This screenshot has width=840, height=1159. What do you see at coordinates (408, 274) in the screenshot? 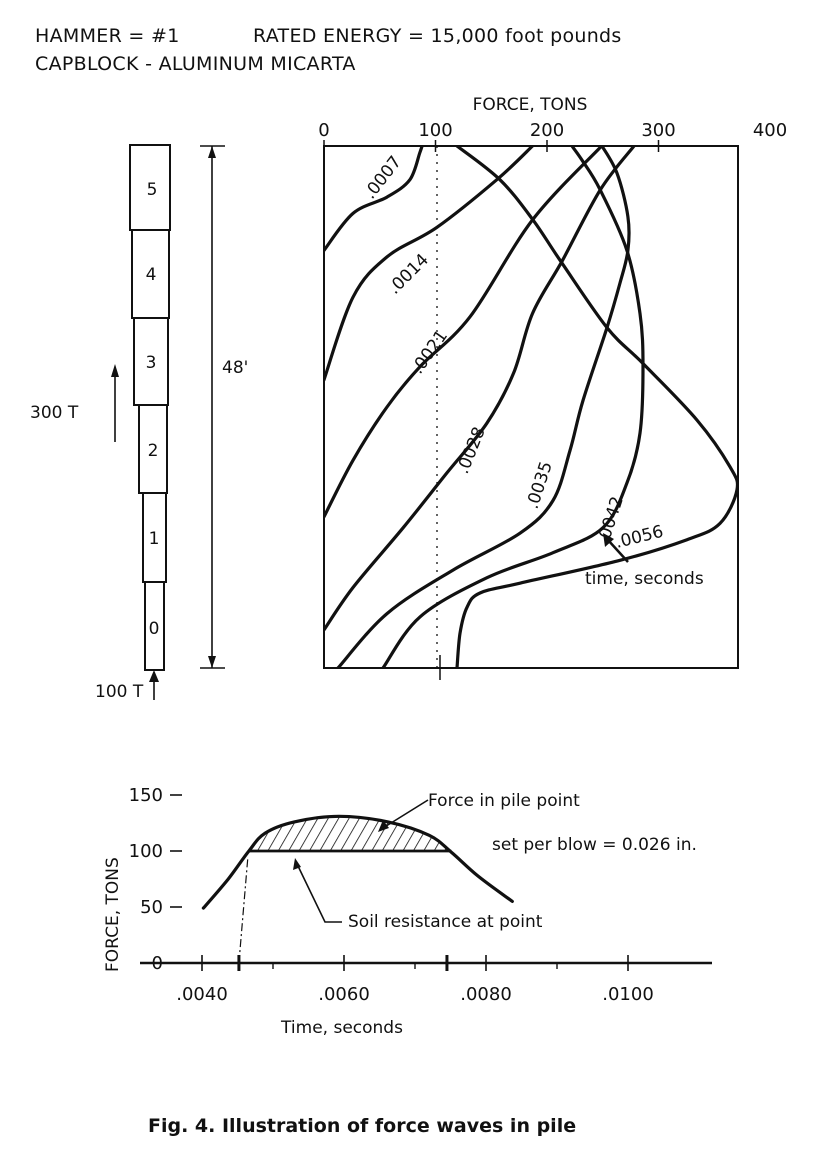
I see `curve-time-label: .0014` at bounding box center [408, 274].